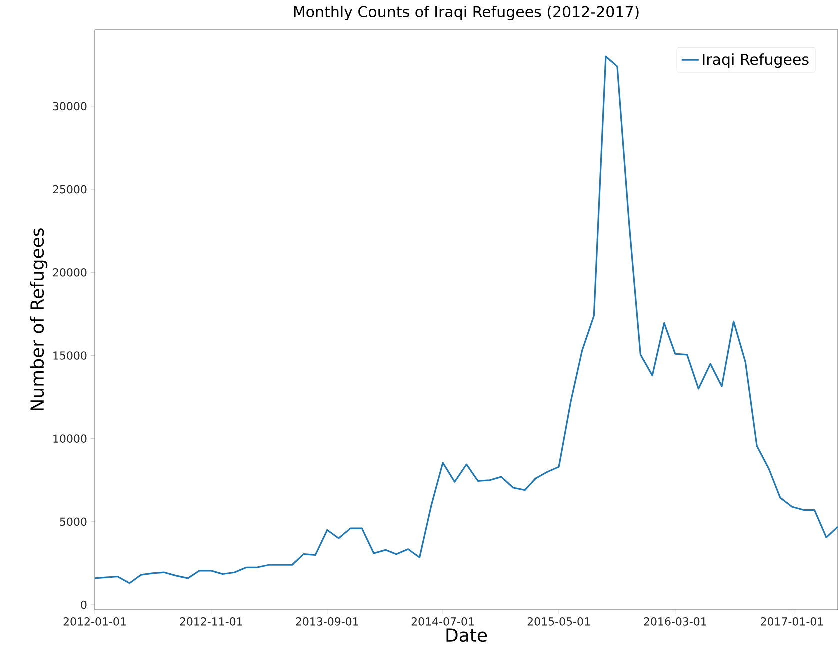 The image size is (838, 662). What do you see at coordinates (84, 605) in the screenshot?
I see `y-tick-label: 0` at bounding box center [84, 605].